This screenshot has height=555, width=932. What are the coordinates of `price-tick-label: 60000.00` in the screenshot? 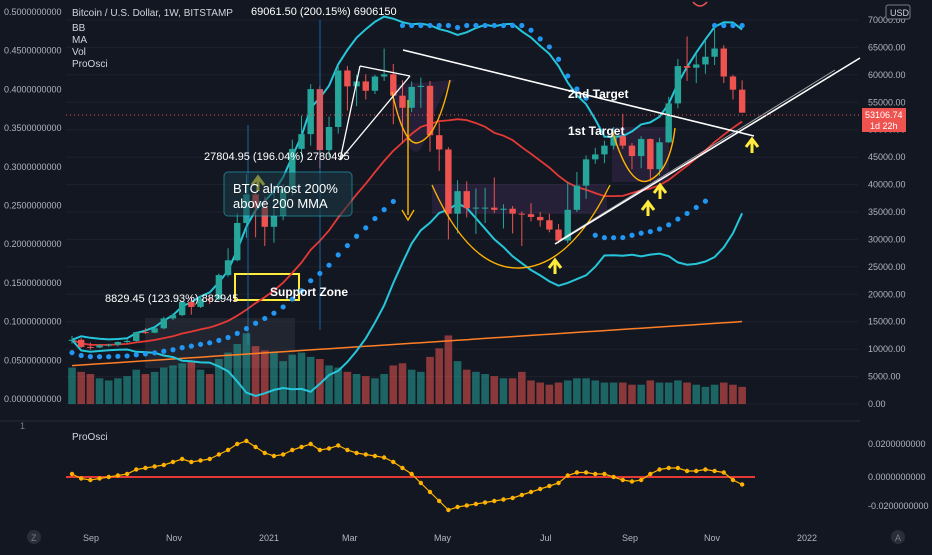 It's located at (887, 75).